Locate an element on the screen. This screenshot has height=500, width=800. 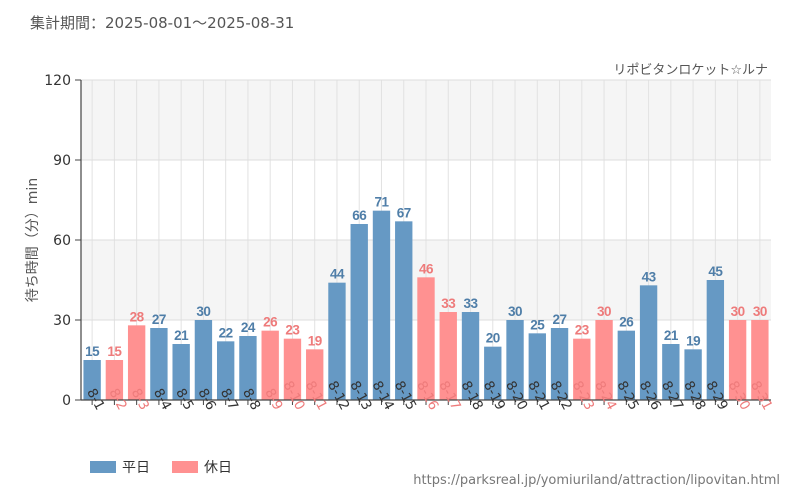
legend: 平日 休日 is located at coordinates (172, 467).